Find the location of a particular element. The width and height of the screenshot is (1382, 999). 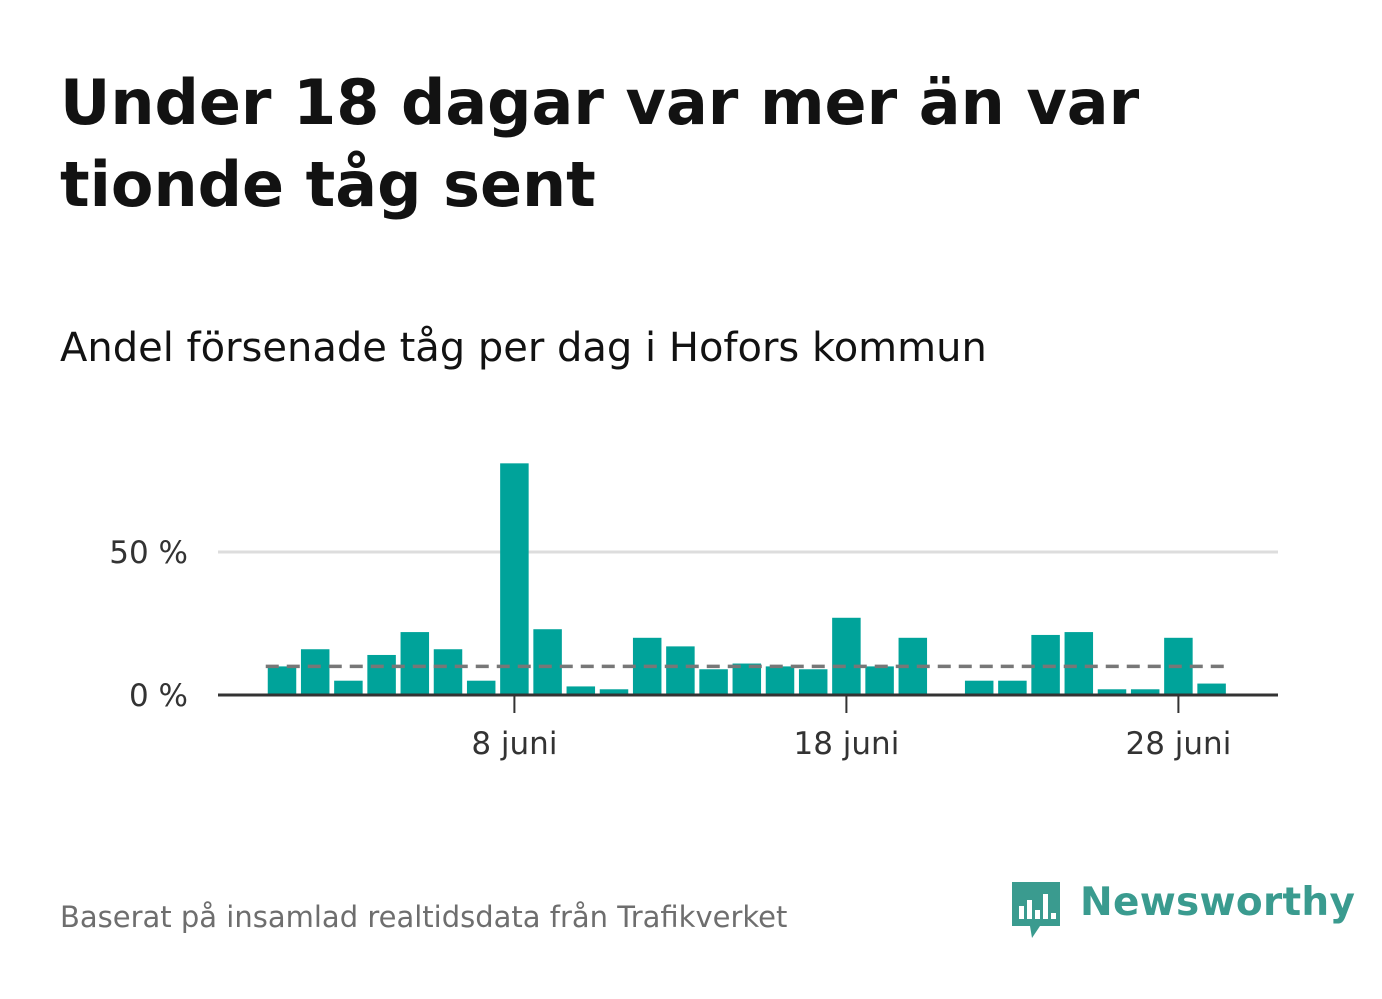

x-tick-label-1: 18 juni is located at coordinates (846, 744).